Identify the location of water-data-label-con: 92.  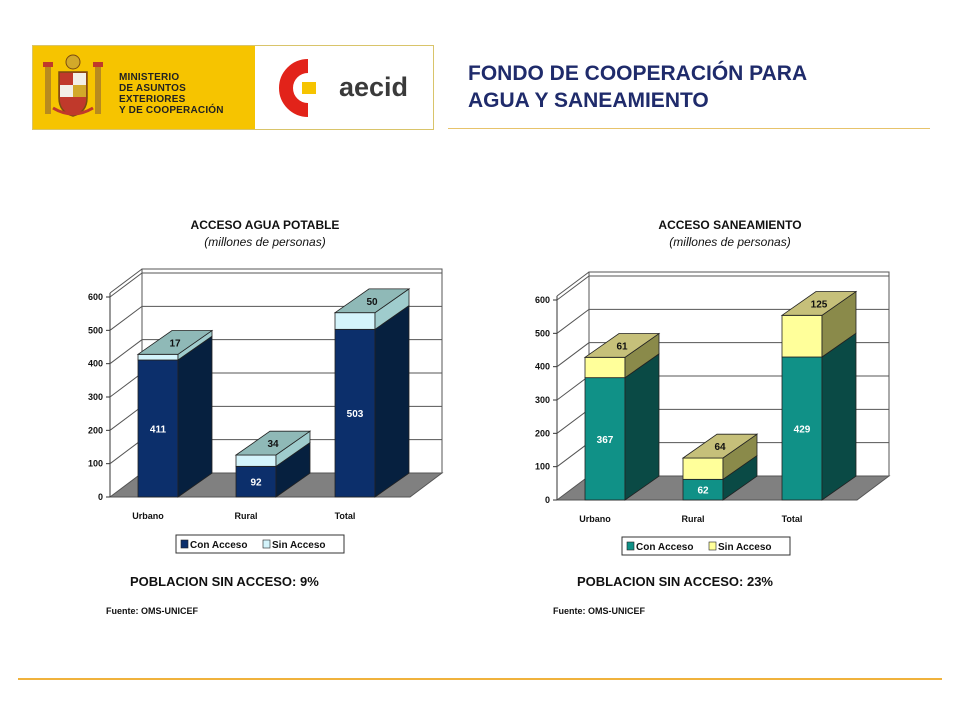
(256, 483).